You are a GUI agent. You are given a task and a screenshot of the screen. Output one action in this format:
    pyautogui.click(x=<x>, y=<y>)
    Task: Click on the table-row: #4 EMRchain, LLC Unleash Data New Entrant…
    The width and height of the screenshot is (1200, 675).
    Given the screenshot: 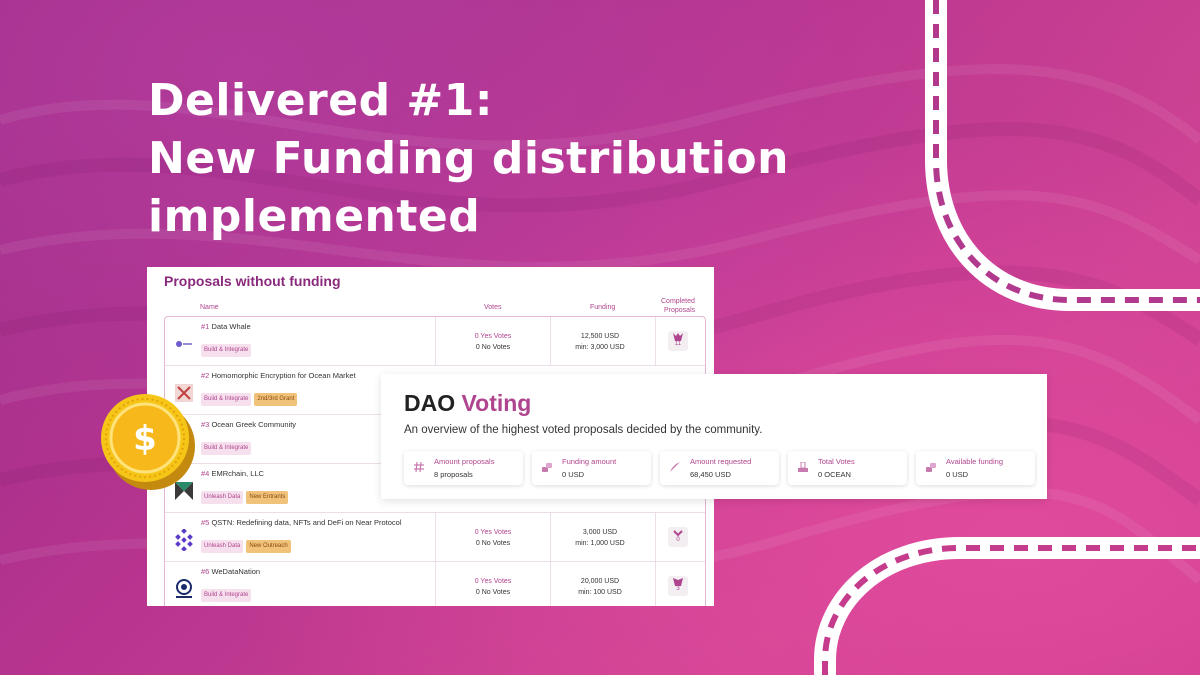 What is the action you would take?
    pyautogui.click(x=435, y=488)
    